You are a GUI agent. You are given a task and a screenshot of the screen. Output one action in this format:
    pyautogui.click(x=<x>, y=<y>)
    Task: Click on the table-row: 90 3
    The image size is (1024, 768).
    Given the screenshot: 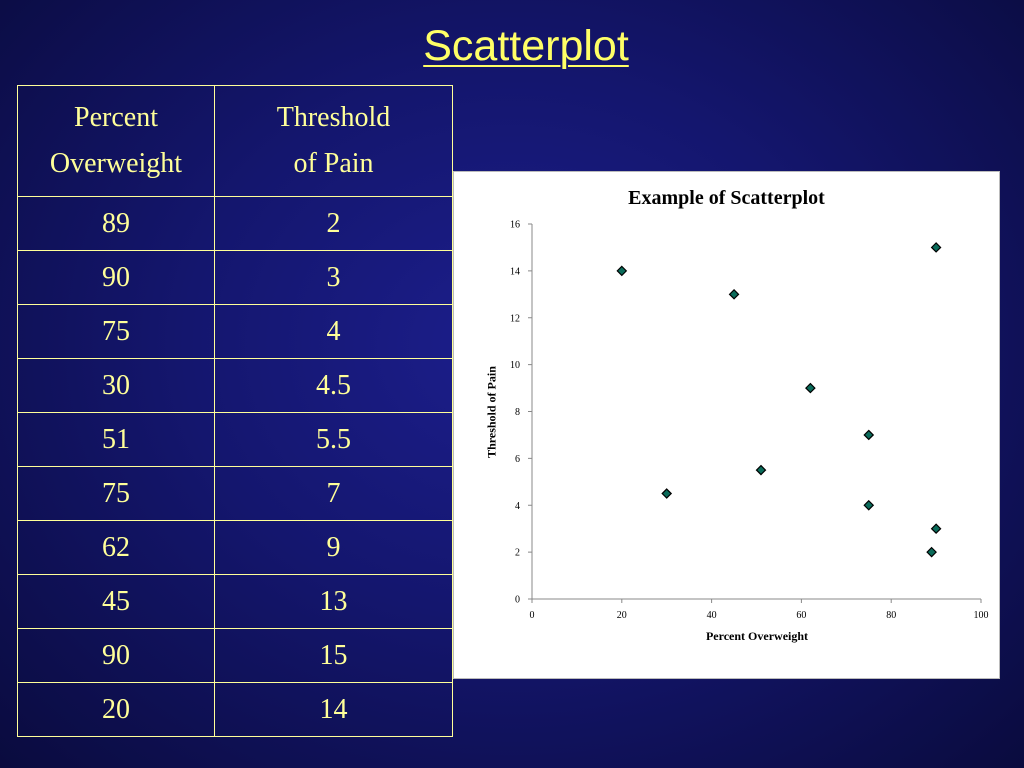 What is the action you would take?
    pyautogui.click(x=235, y=277)
    